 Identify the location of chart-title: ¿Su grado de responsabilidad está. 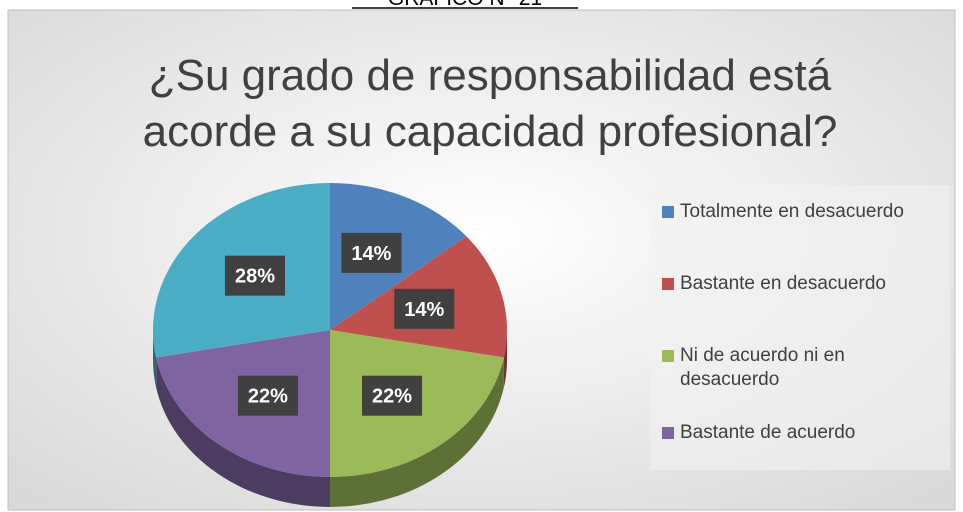
(490, 75).